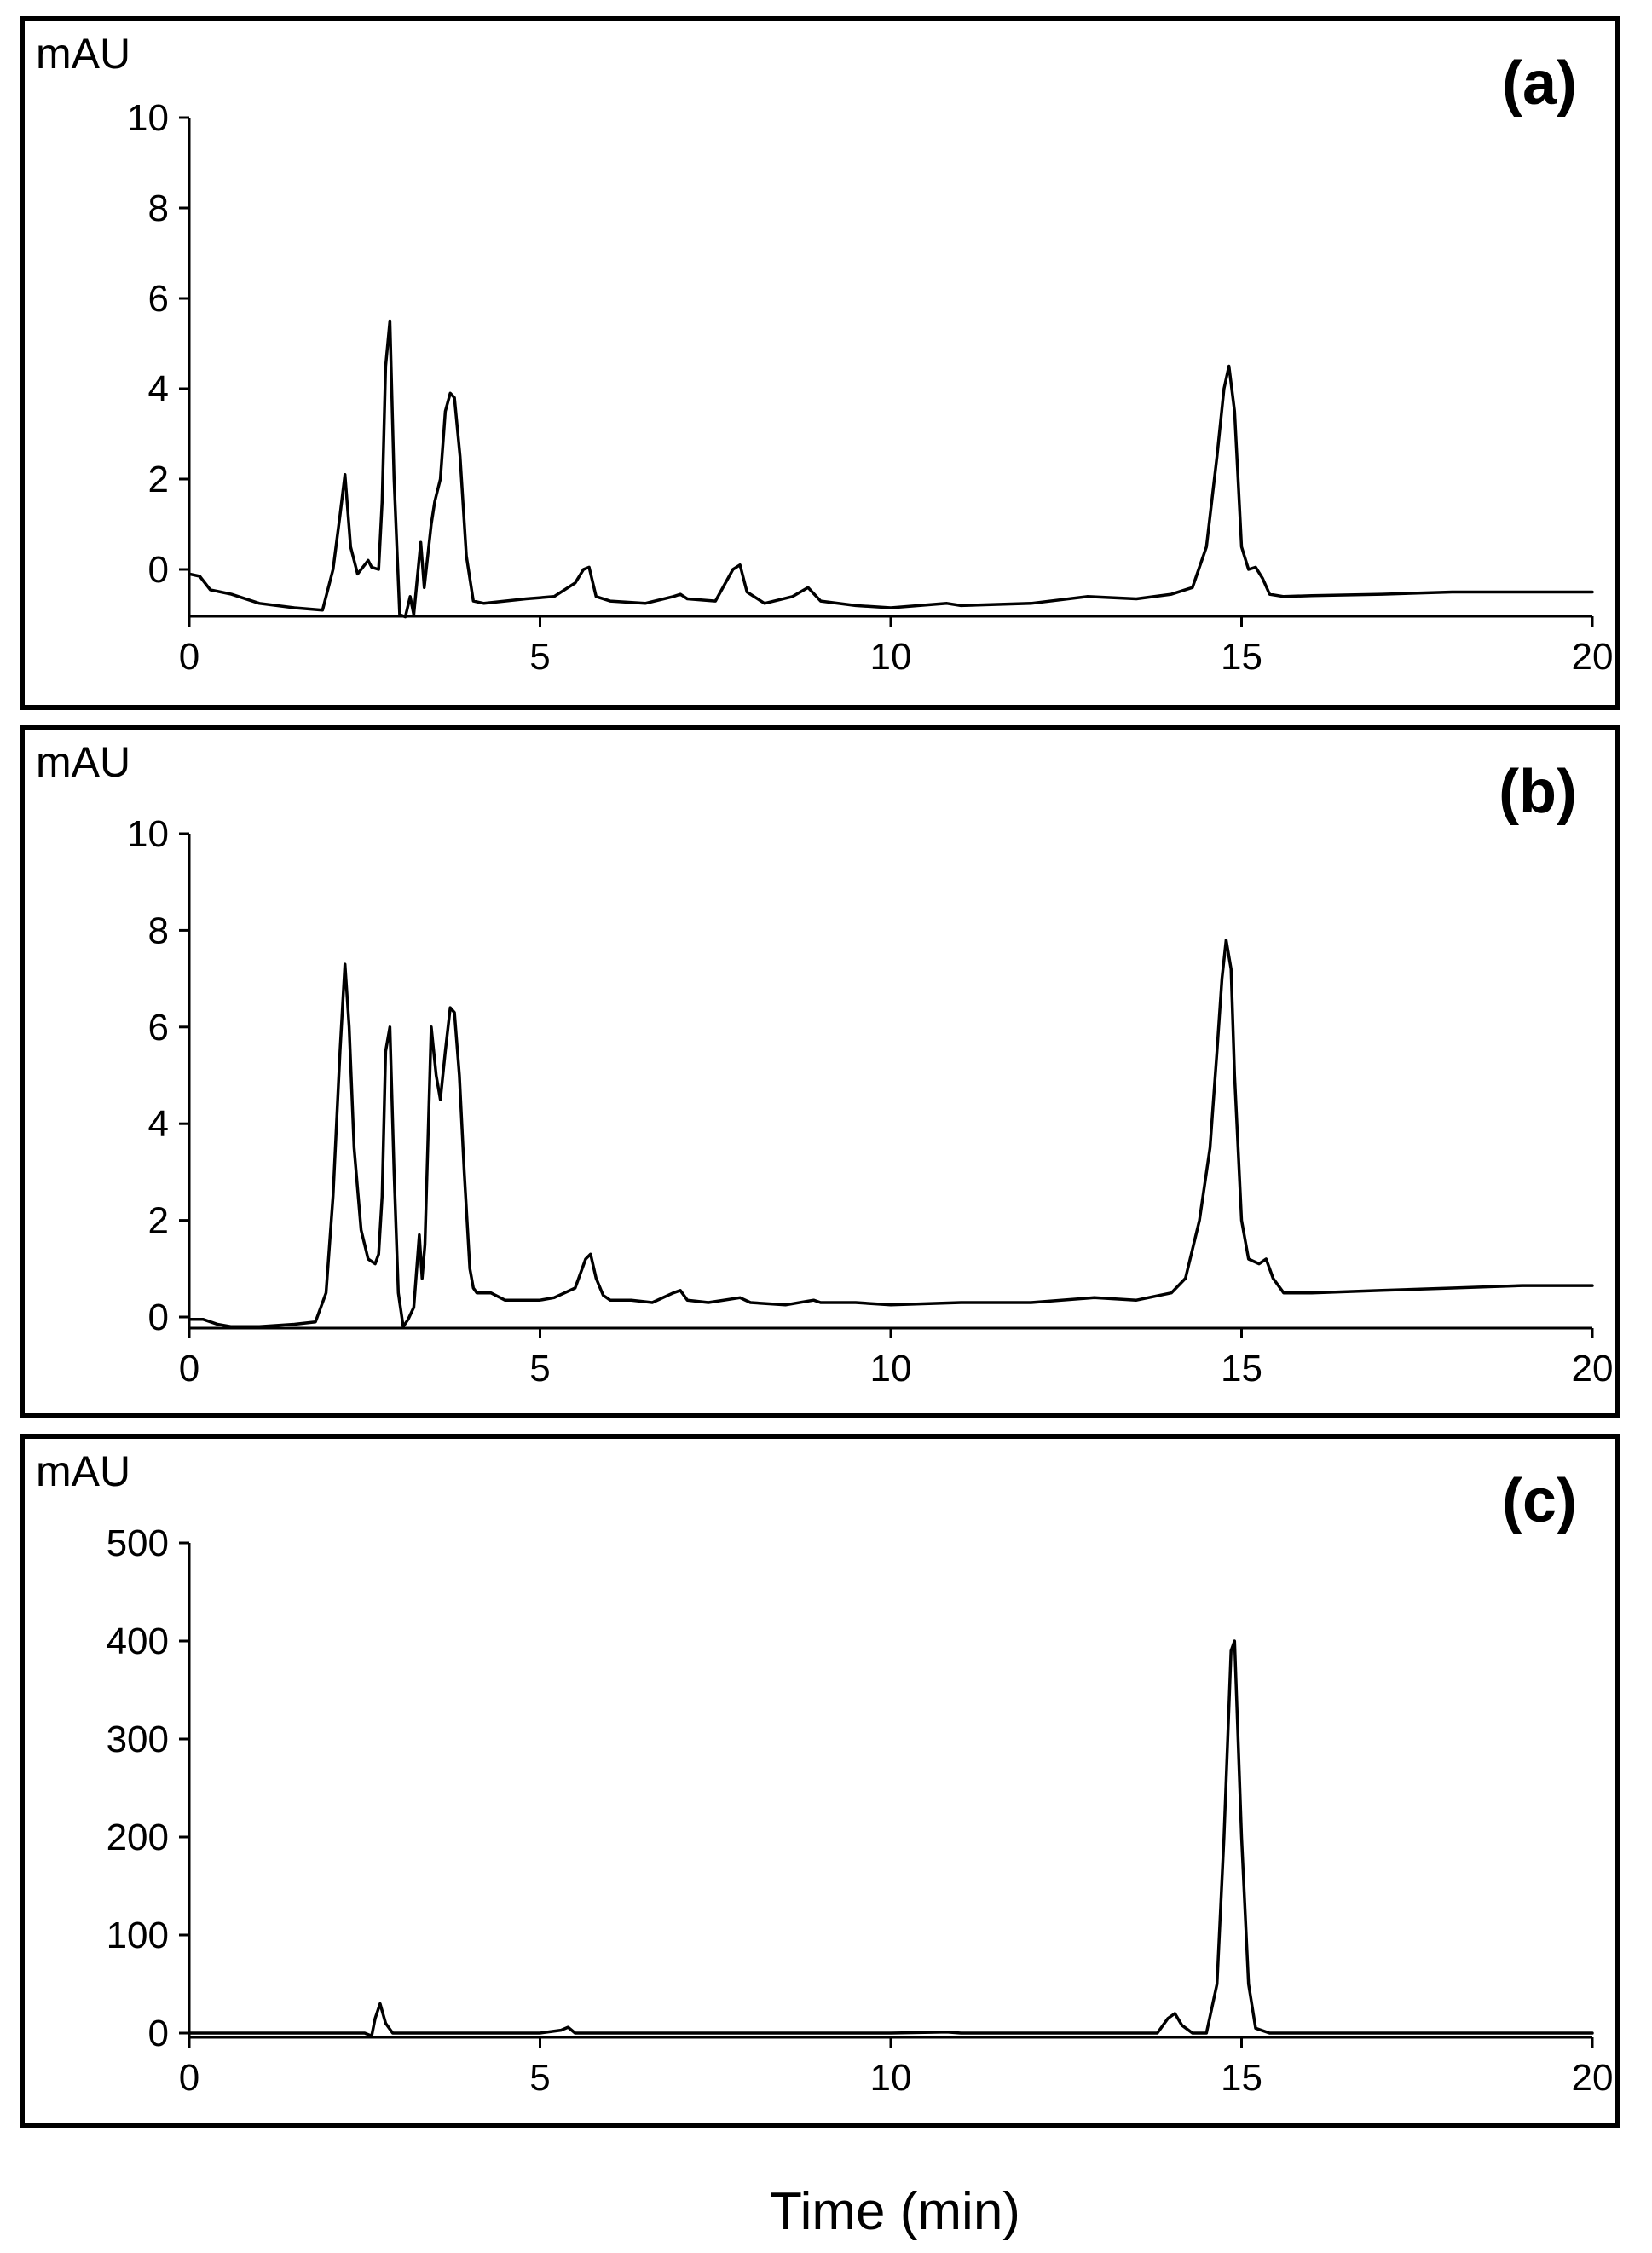  Describe the element at coordinates (1539, 1501) in the screenshot. I see `panel-label: (c)` at that location.